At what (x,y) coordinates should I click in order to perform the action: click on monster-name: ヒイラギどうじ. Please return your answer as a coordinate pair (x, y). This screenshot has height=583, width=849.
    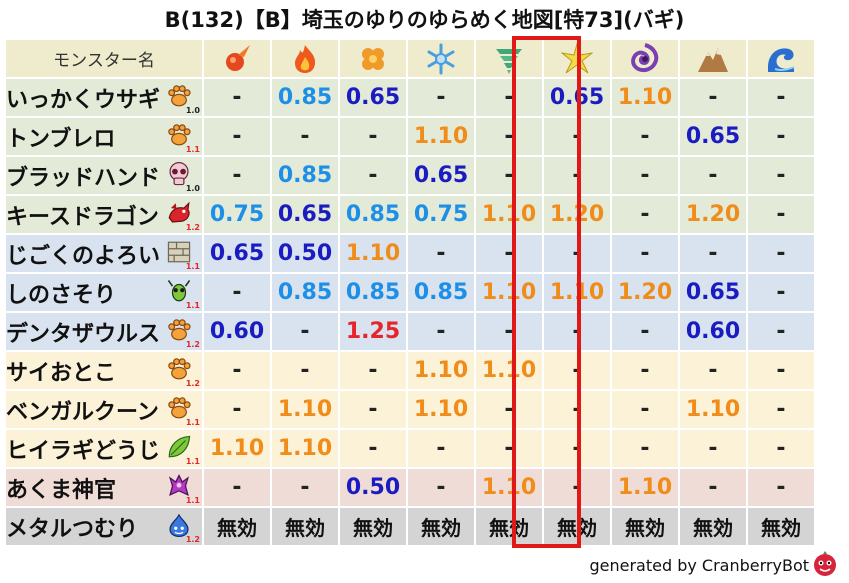
    Looking at the image, I should click on (83, 451).